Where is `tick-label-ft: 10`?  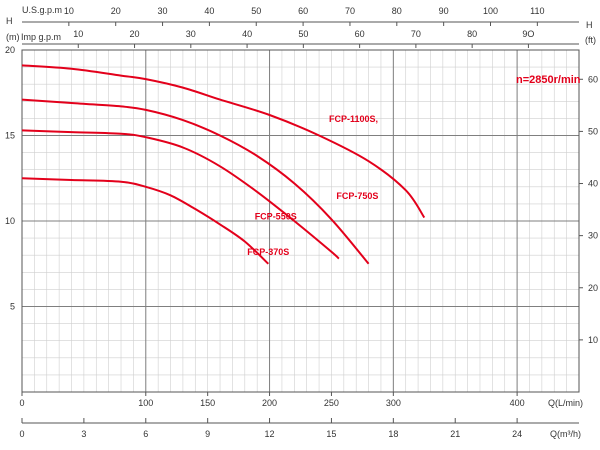
tick-label-ft: 10 is located at coordinates (593, 340).